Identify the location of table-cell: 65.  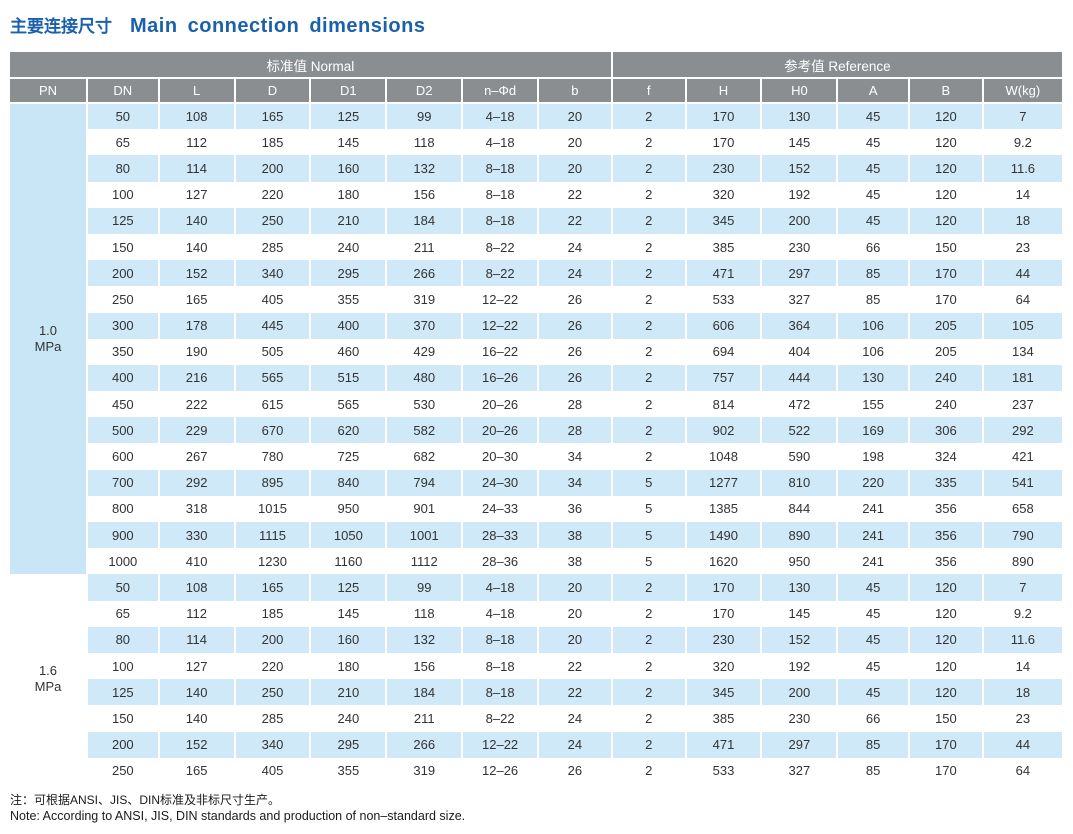
(122, 613).